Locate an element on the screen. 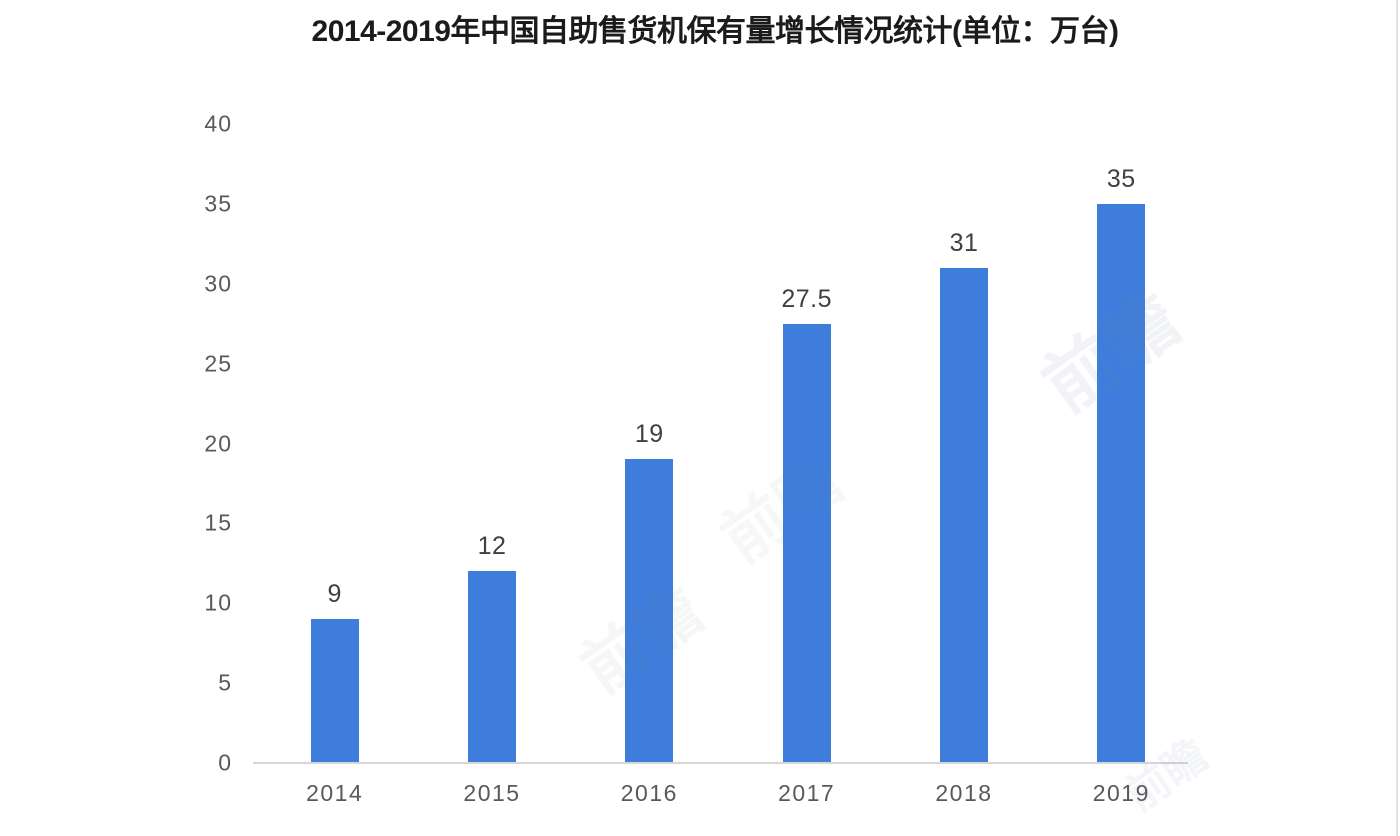 The image size is (1400, 836). bar-column-2015: 12 is located at coordinates (491, 443).